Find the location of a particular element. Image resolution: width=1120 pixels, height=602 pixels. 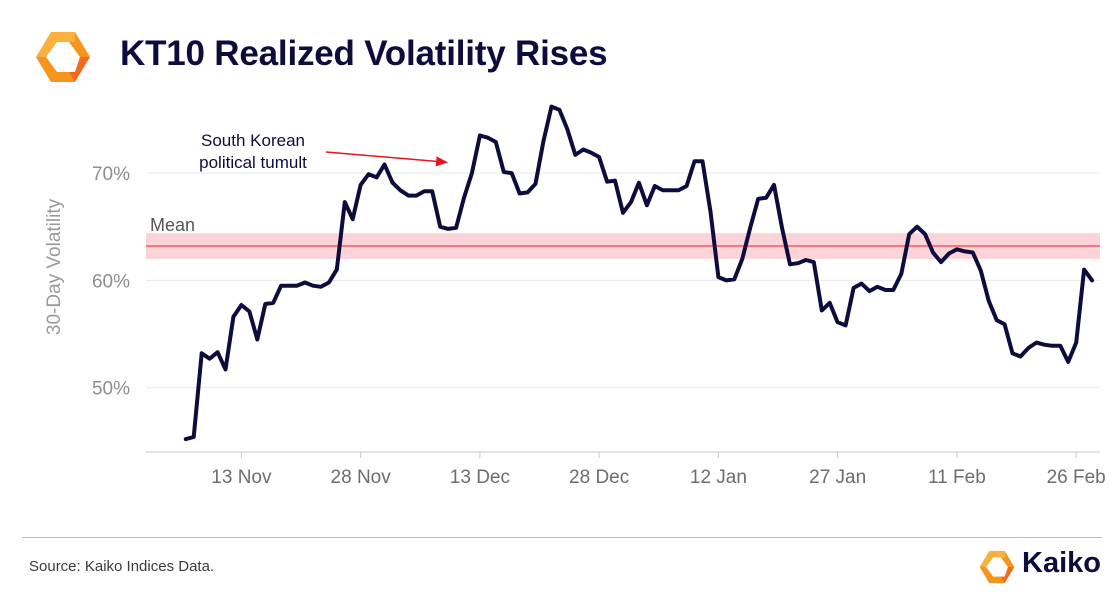

source-note: Source: Kaiko Indices Data. is located at coordinates (122, 566).